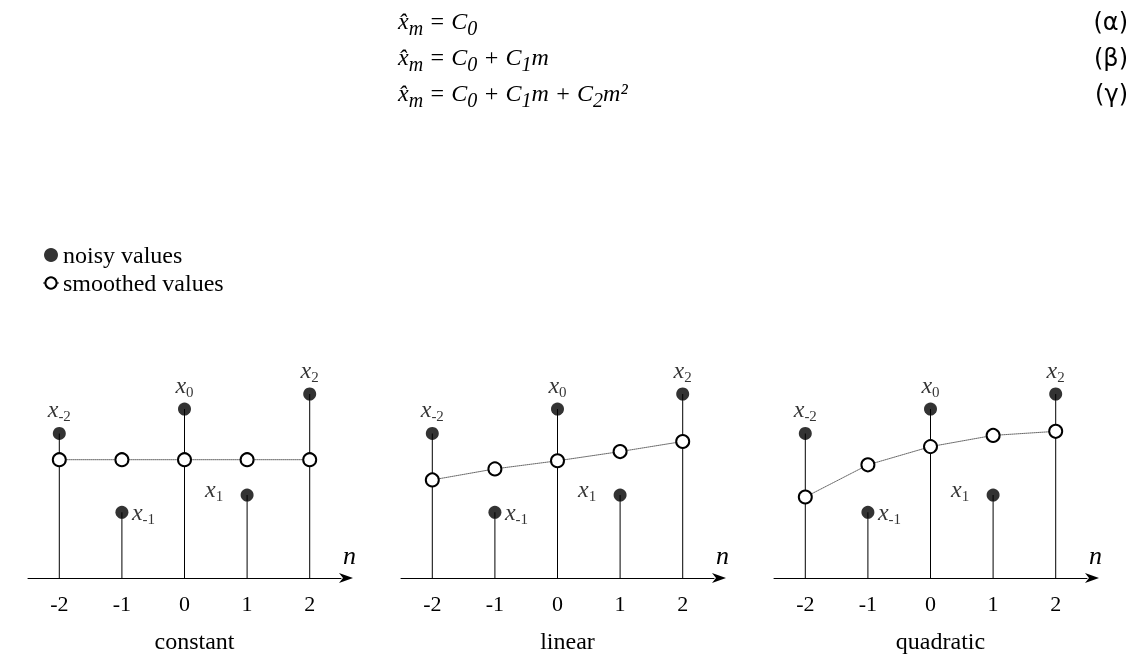 The width and height of the screenshot is (1136, 664). Describe the element at coordinates (194, 641) in the screenshot. I see `text: constant` at that location.